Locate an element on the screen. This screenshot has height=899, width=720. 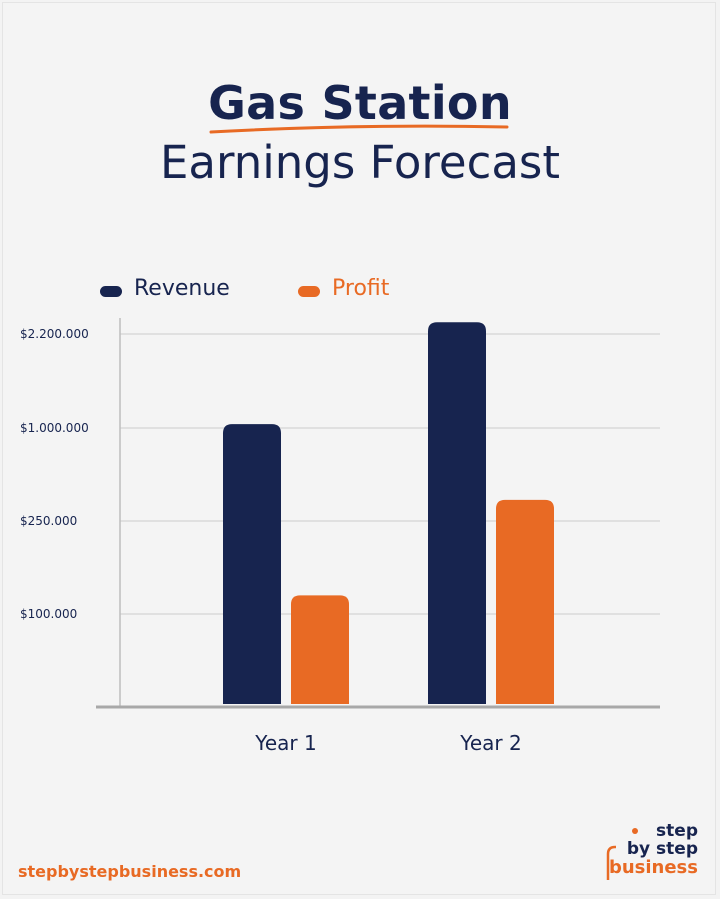
y-tick-label: $1.000.000 is located at coordinates (54, 428).